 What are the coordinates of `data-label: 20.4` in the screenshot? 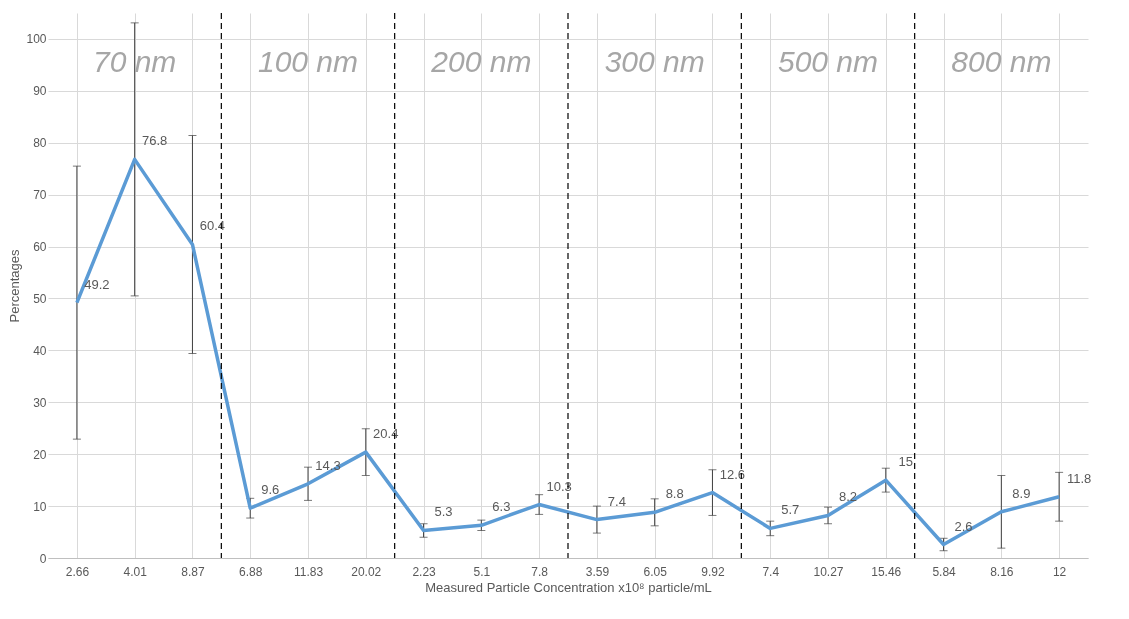 It's located at (386, 434).